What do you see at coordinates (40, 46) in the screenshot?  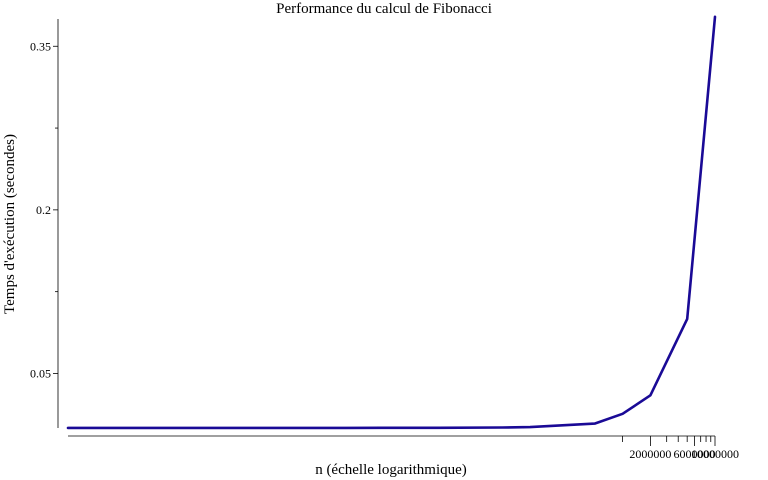 I see `y-tick-label: 0.35` at bounding box center [40, 46].